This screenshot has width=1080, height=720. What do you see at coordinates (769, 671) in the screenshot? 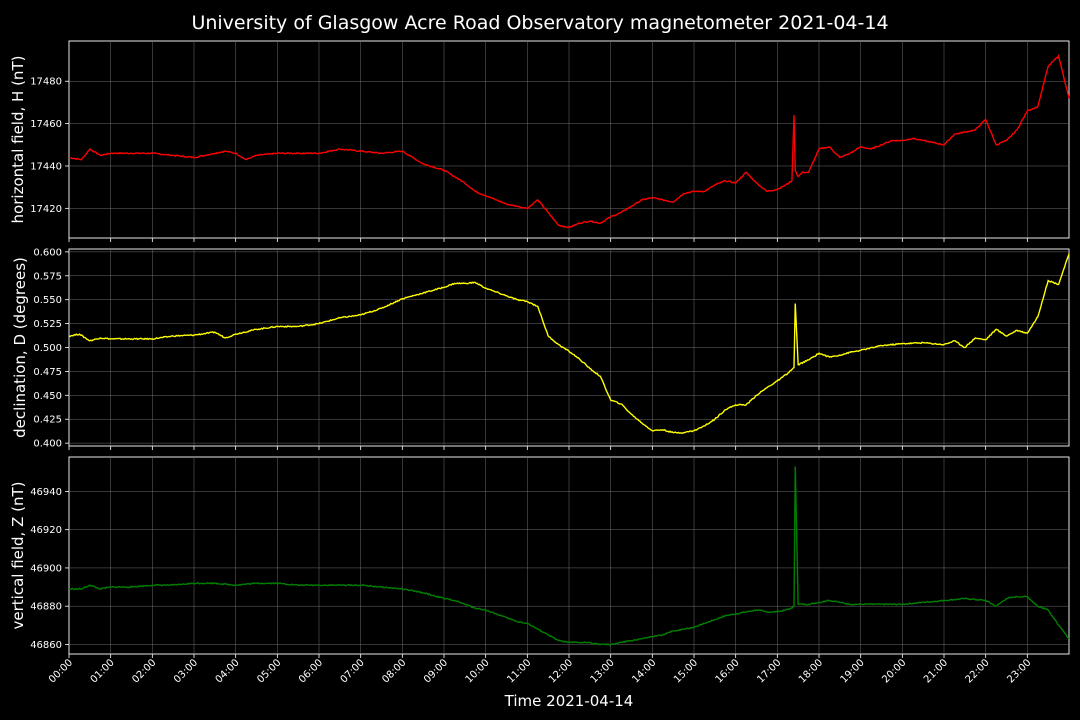
I see `x-tick-label: 17:00` at bounding box center [769, 671].